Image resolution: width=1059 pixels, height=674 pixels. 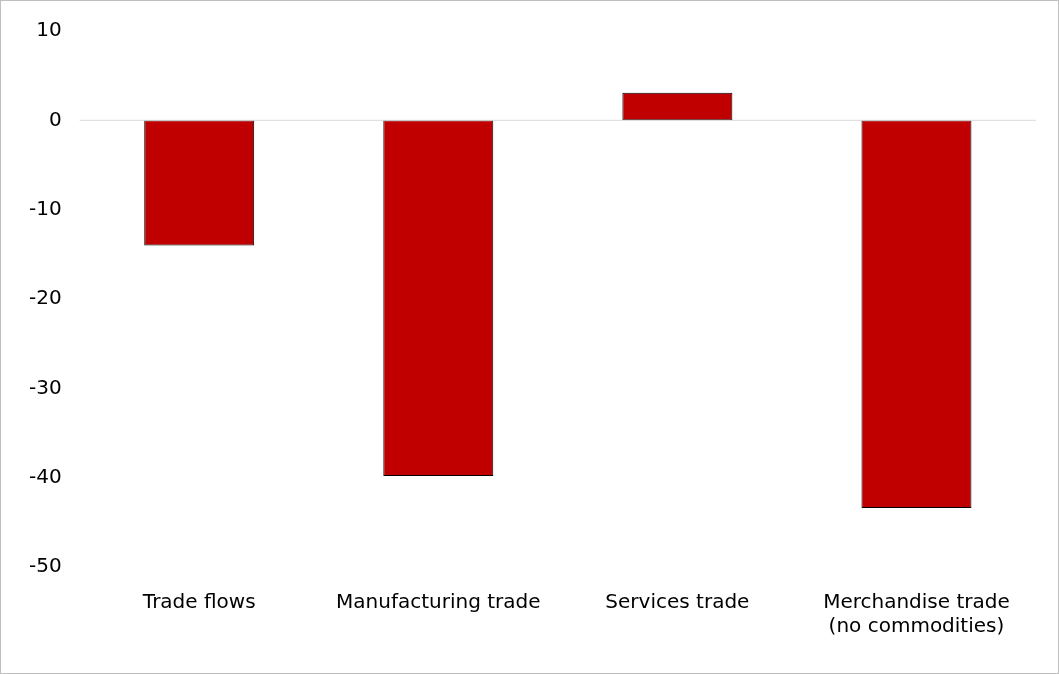 I want to click on y-tick-label: -40, so click(x=45, y=475).